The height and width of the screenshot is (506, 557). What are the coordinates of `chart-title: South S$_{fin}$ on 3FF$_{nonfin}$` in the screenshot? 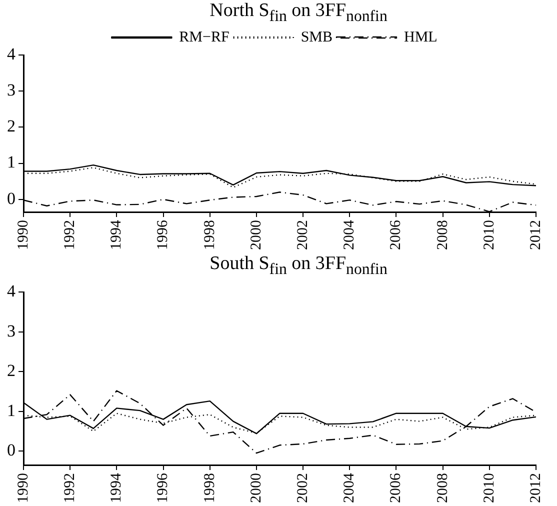 It's located at (298, 266).